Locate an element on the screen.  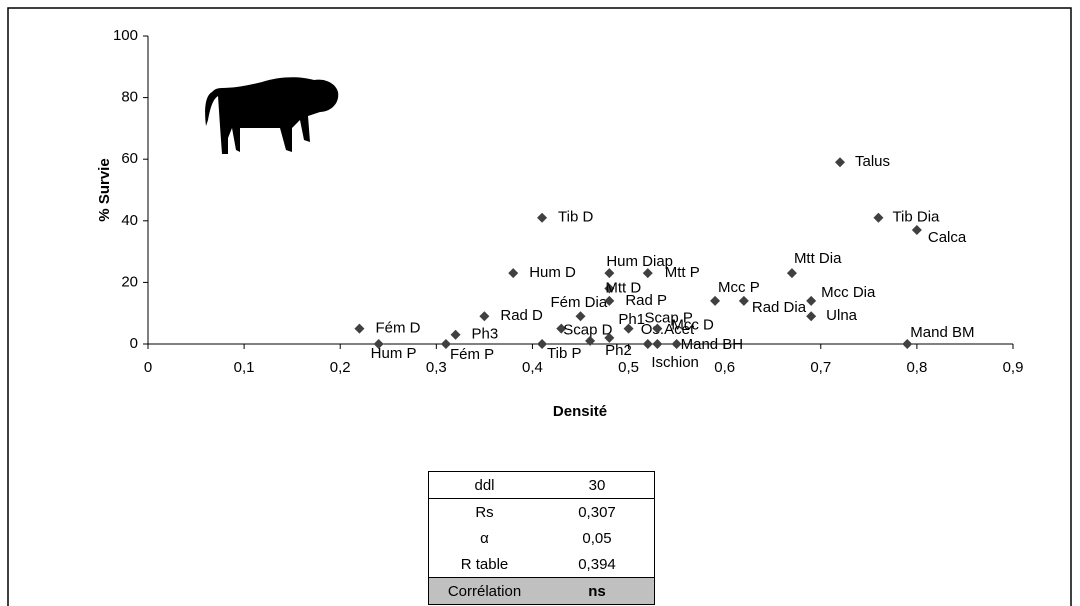
point-label: Ischion is located at coordinates (675, 362).